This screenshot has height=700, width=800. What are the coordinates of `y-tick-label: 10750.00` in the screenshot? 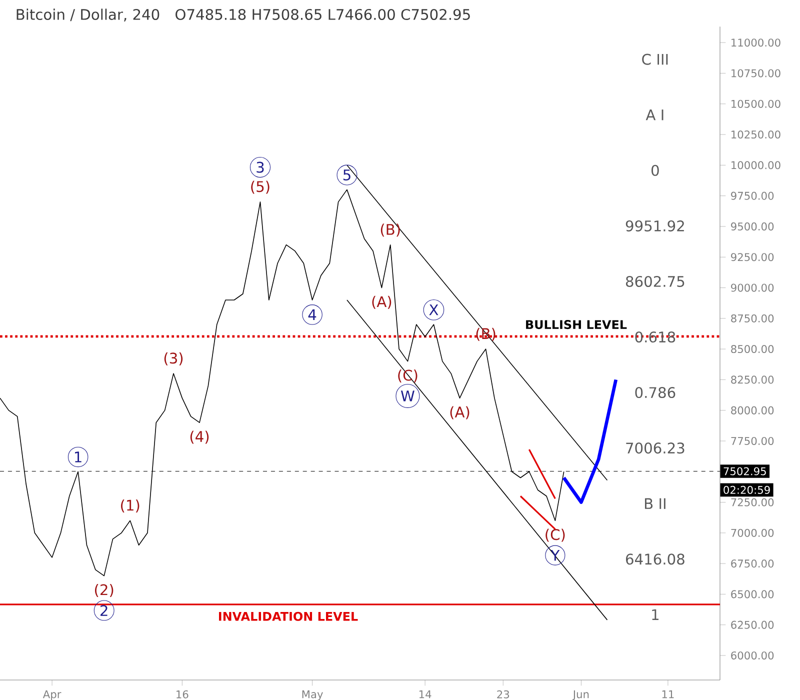 It's located at (756, 73).